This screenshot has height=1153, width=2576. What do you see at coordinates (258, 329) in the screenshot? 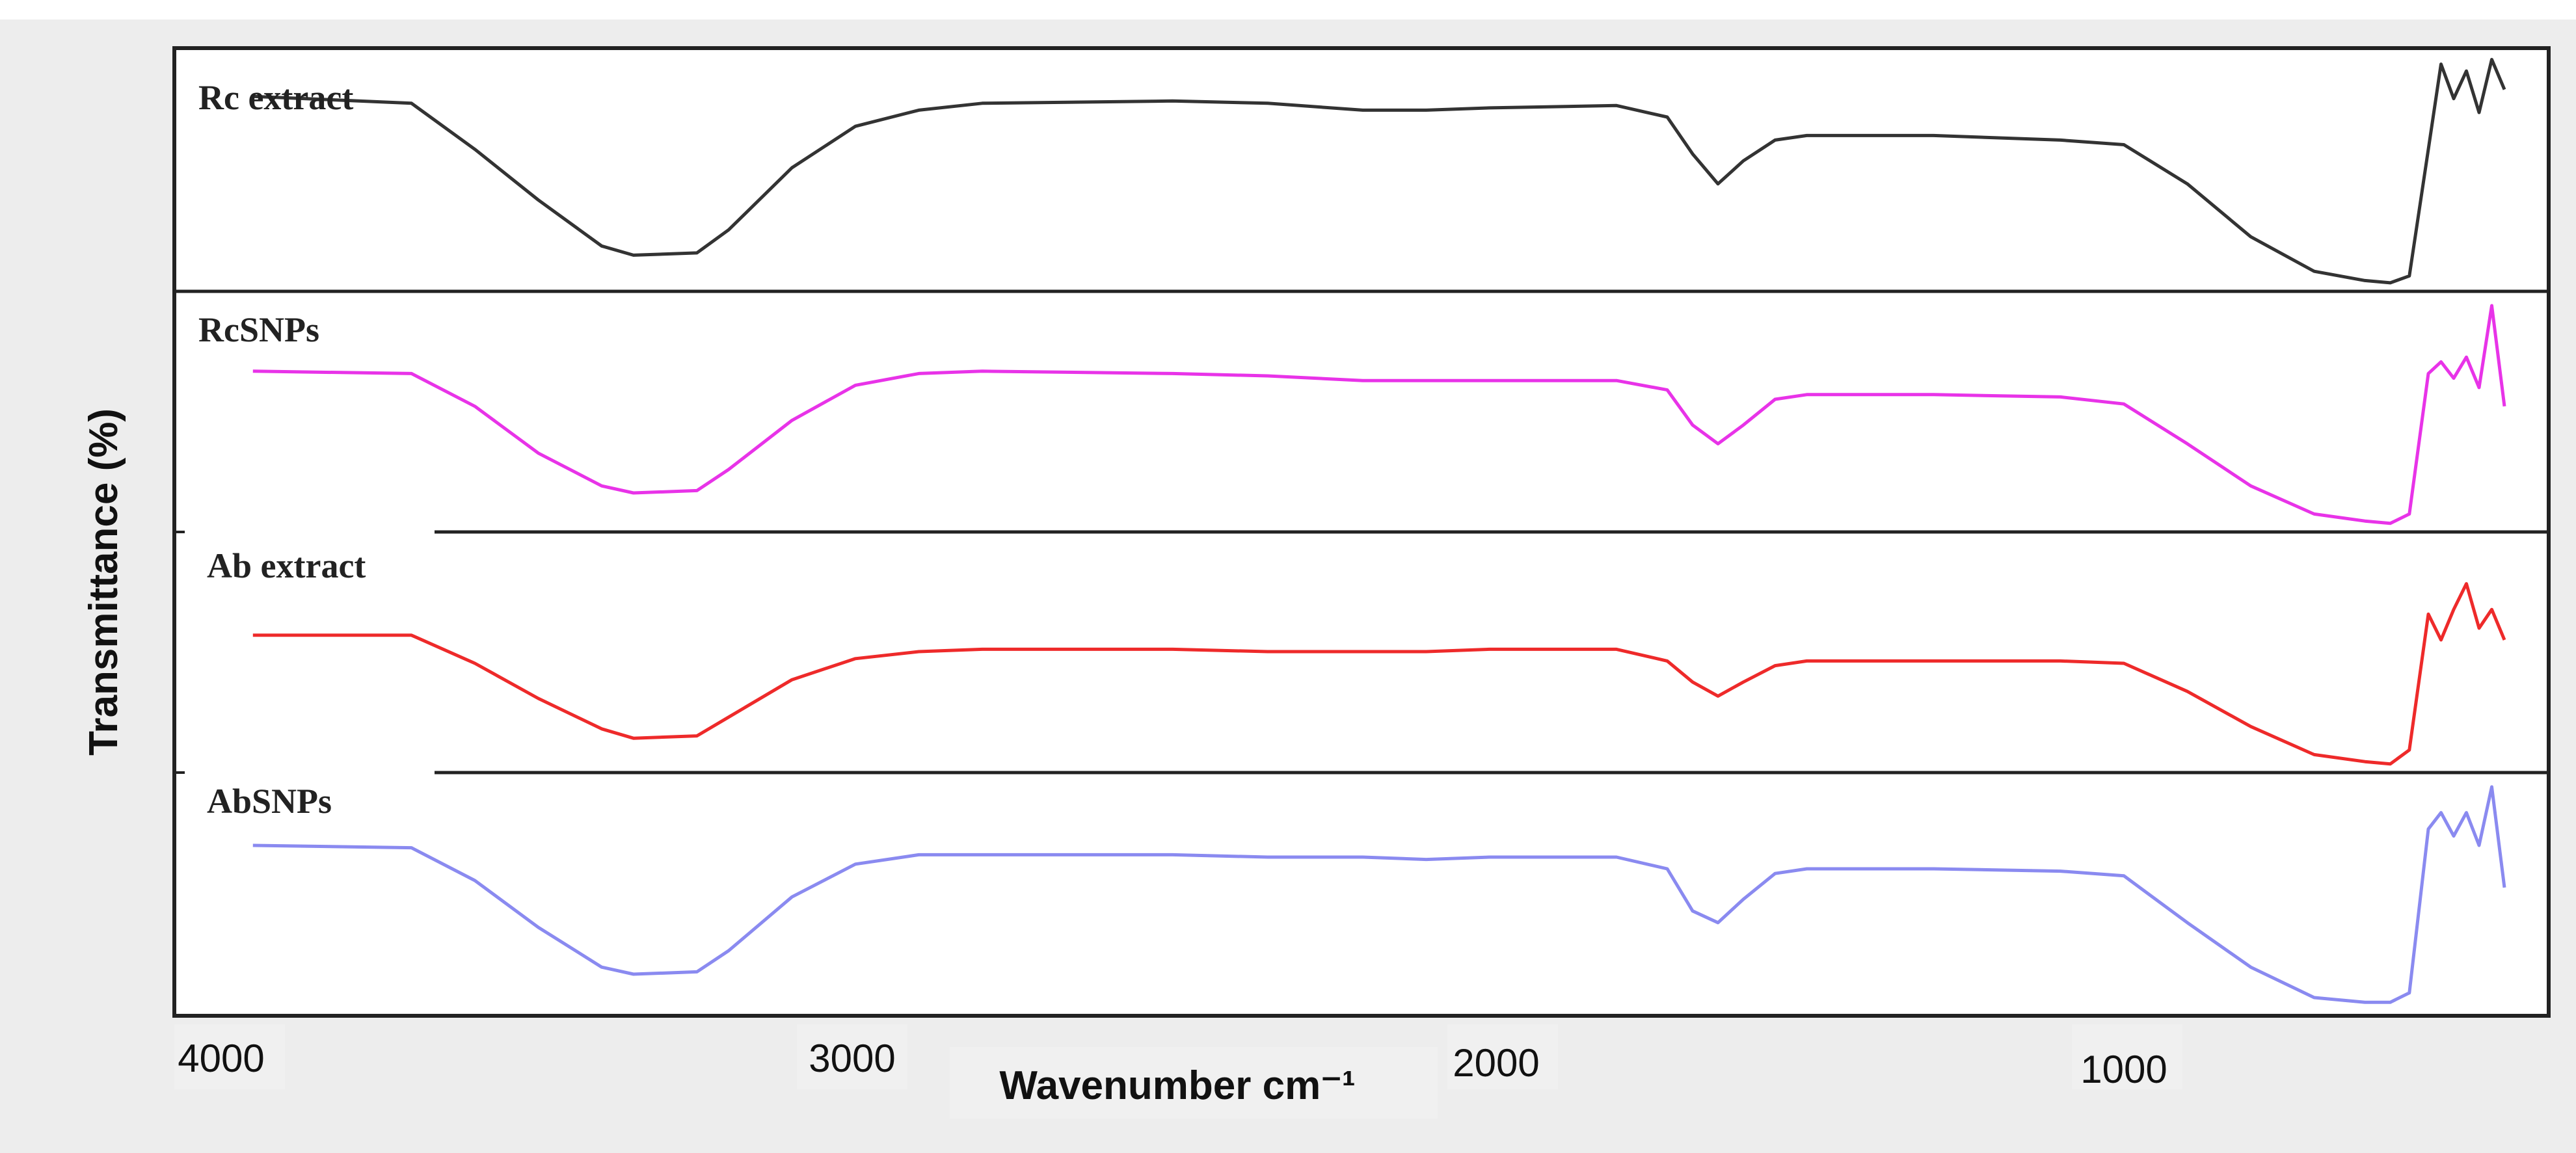
I see `series-label-rcsnps: RcSNPs` at bounding box center [258, 329].